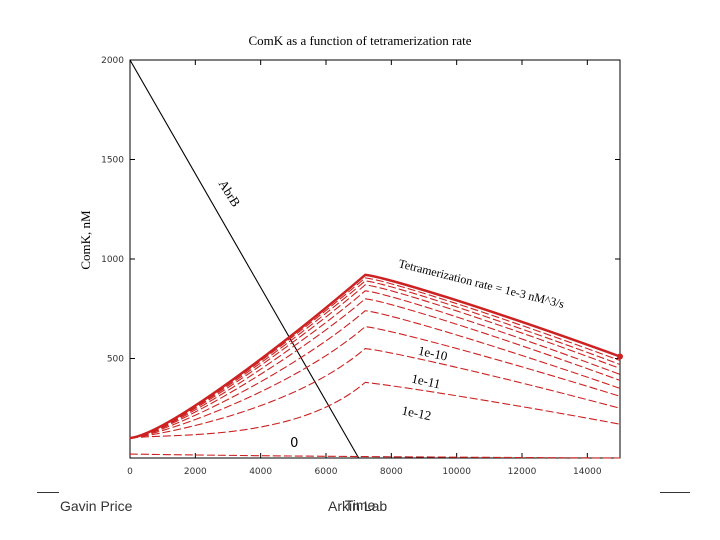  I want to click on footer-lab: Arkin Lab, so click(358, 506).